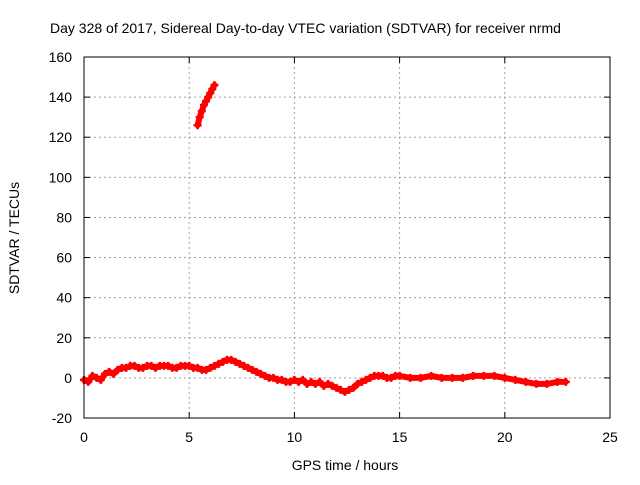  I want to click on x-tick-label: 20, so click(505, 437).